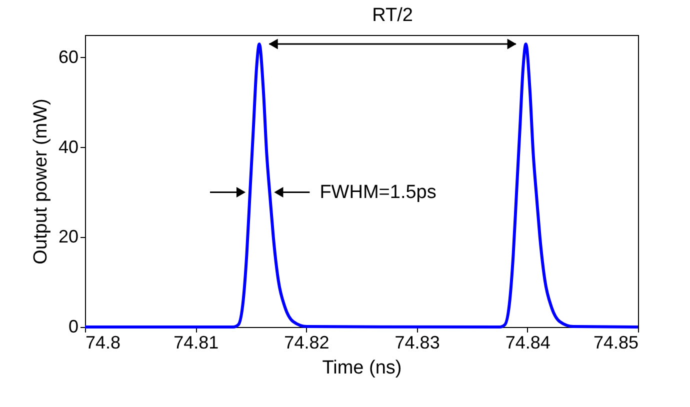  I want to click on y-tick-label: 20, so click(68, 236).